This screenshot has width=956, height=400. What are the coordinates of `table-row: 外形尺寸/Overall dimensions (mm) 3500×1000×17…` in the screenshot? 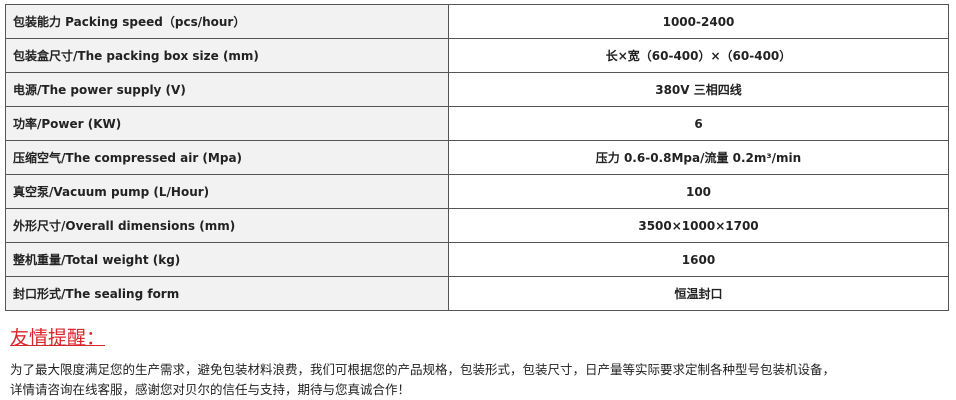 It's located at (477, 225).